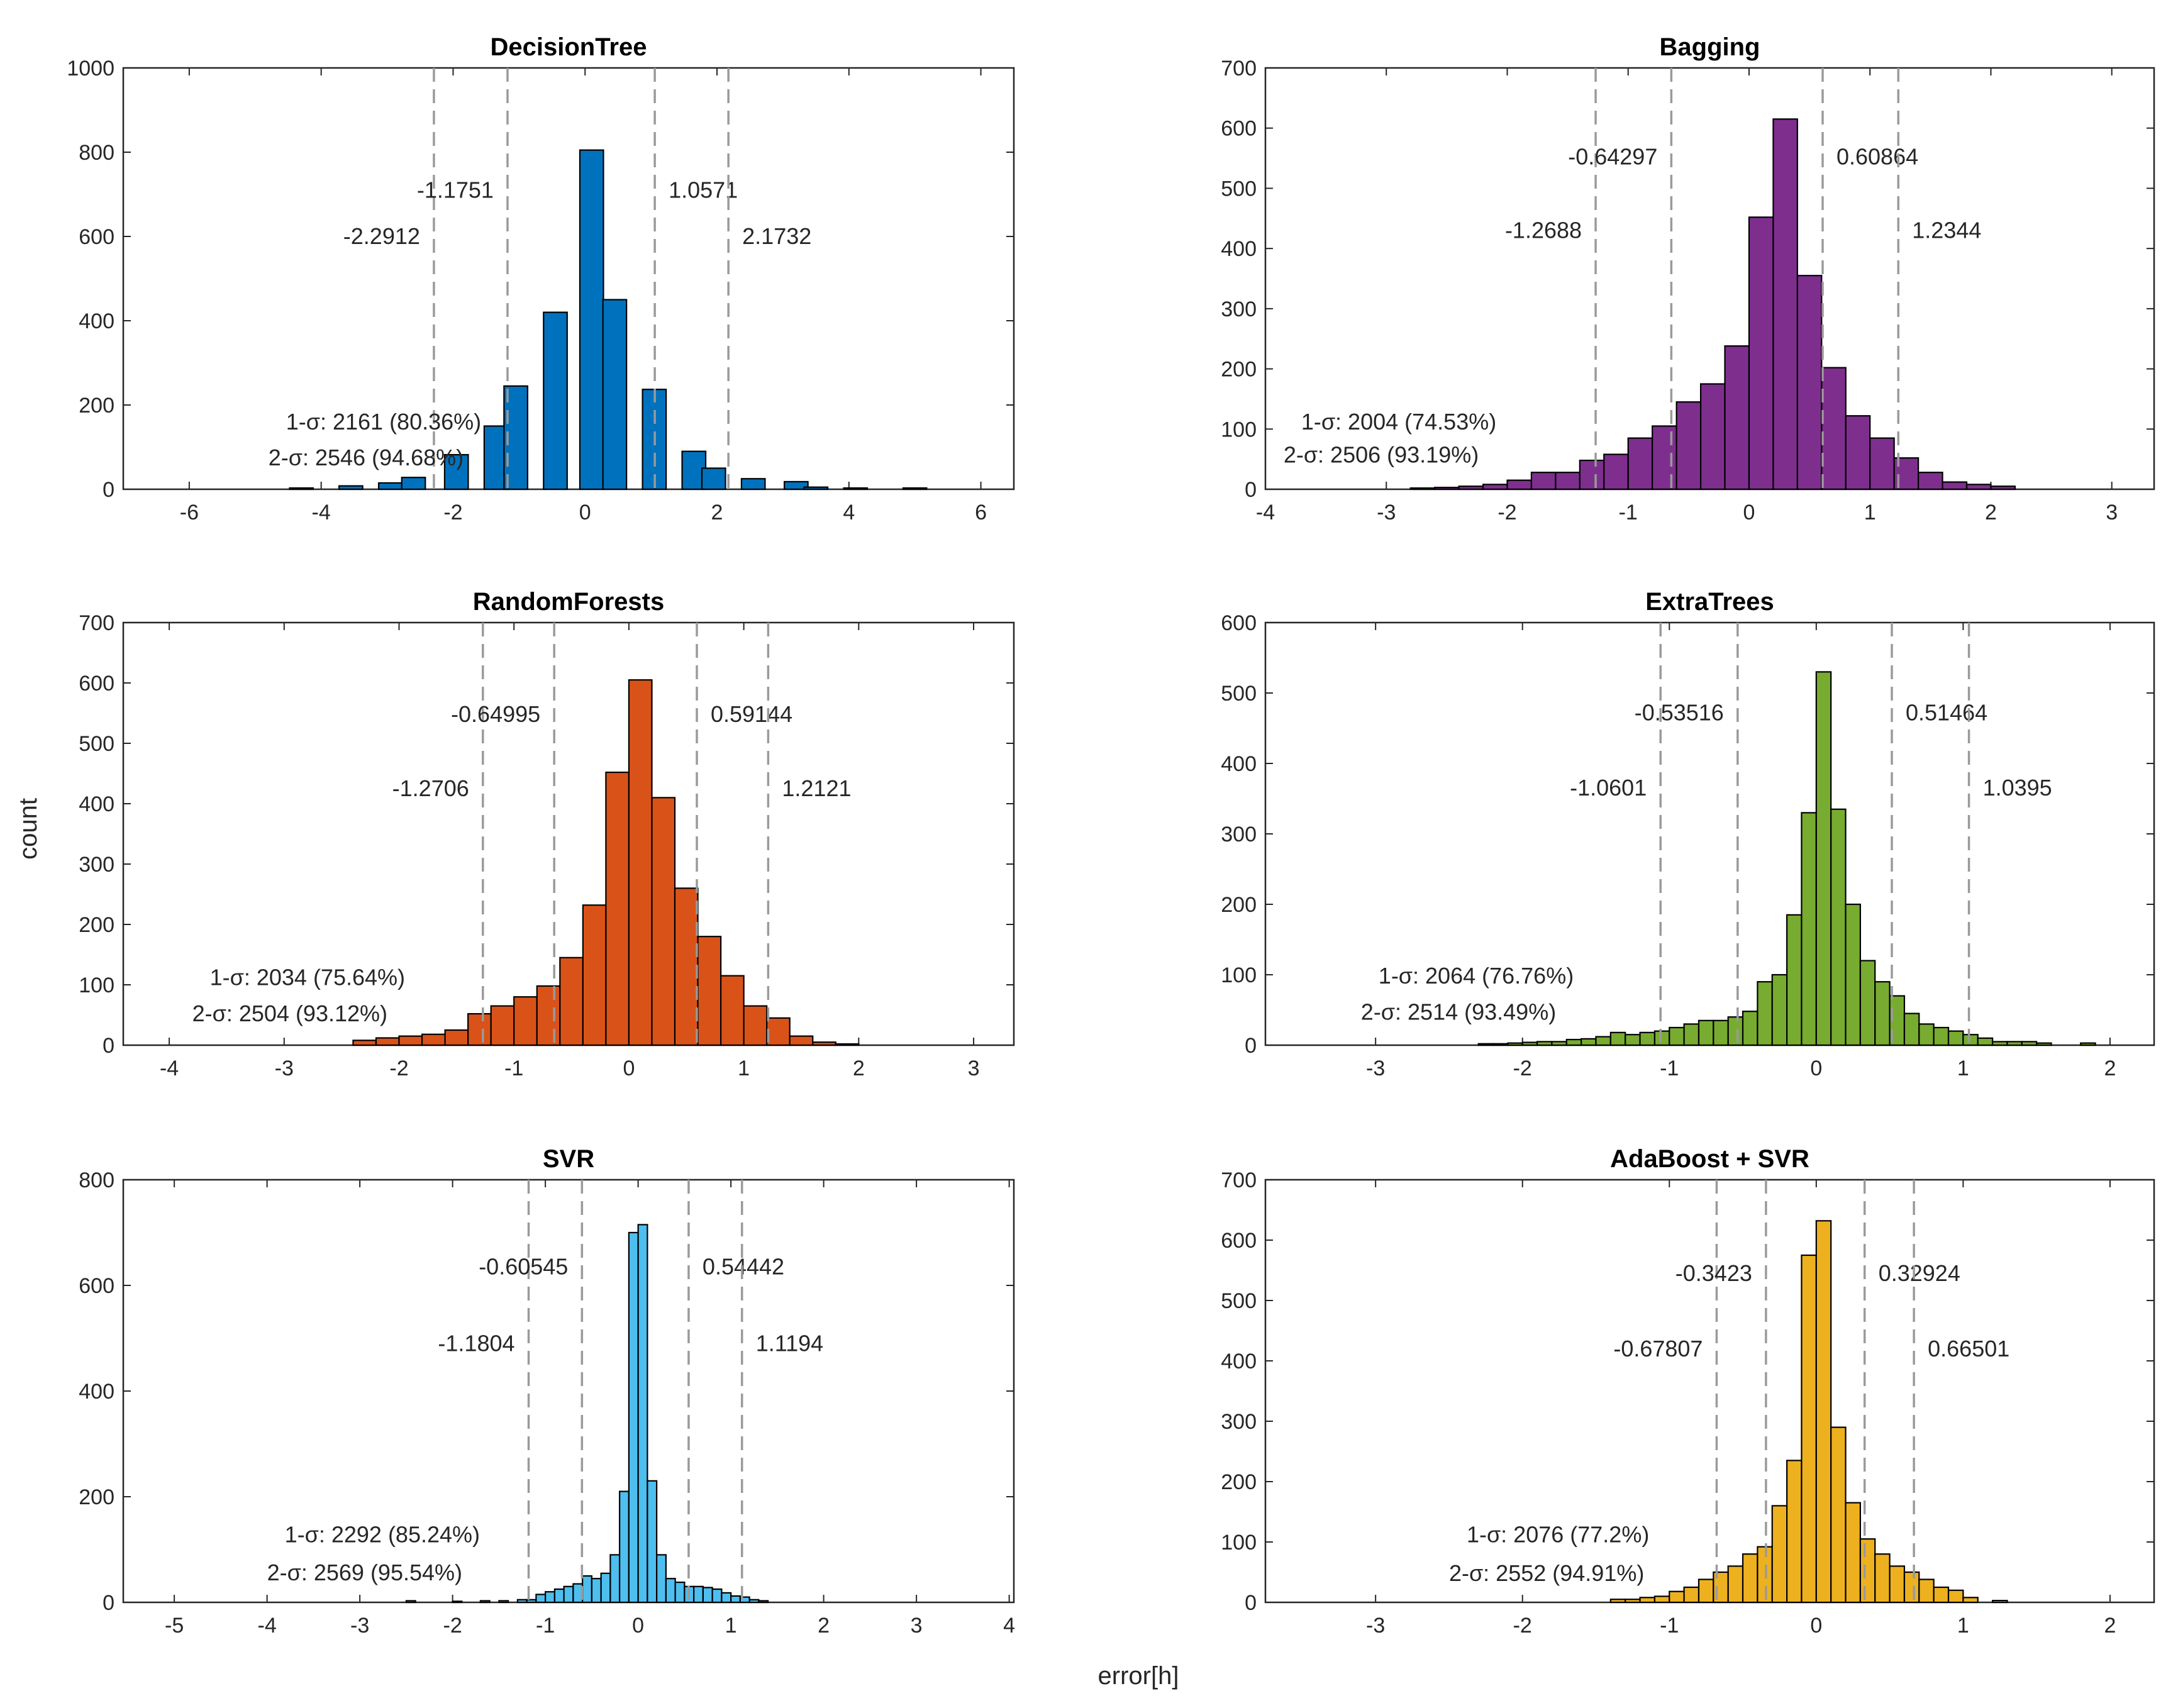 This screenshot has width=2178, height=1708. Describe the element at coordinates (789, 1343) in the screenshot. I see `sigma-value-label: 1.1194` at that location.